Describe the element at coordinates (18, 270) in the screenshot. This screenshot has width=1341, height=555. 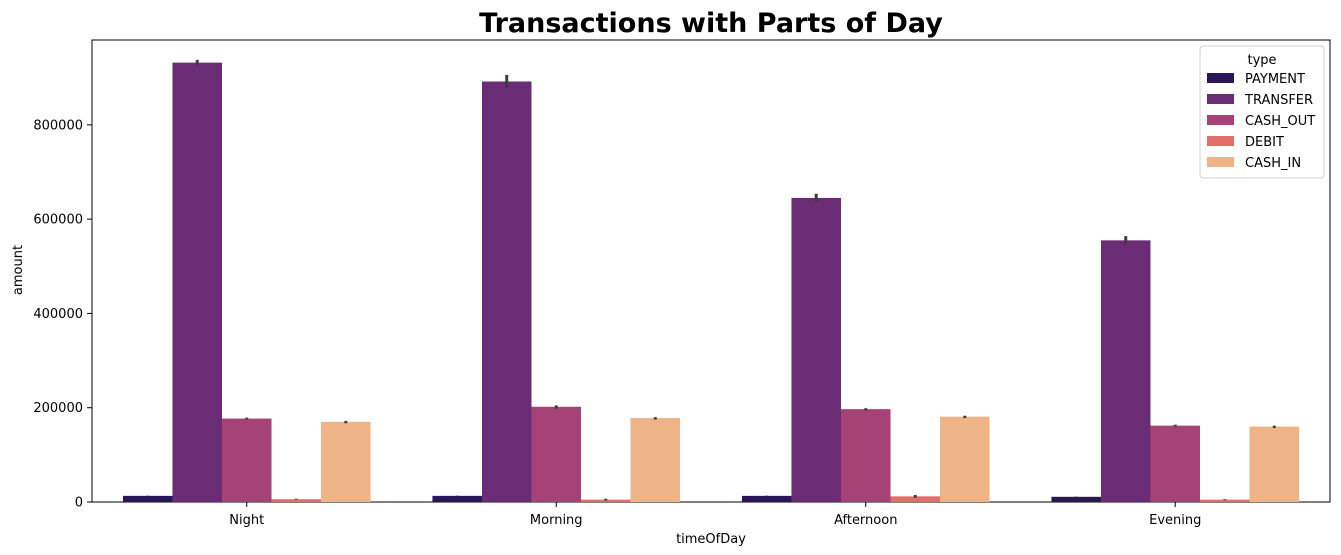
I see `y-axis-label: amount` at that location.